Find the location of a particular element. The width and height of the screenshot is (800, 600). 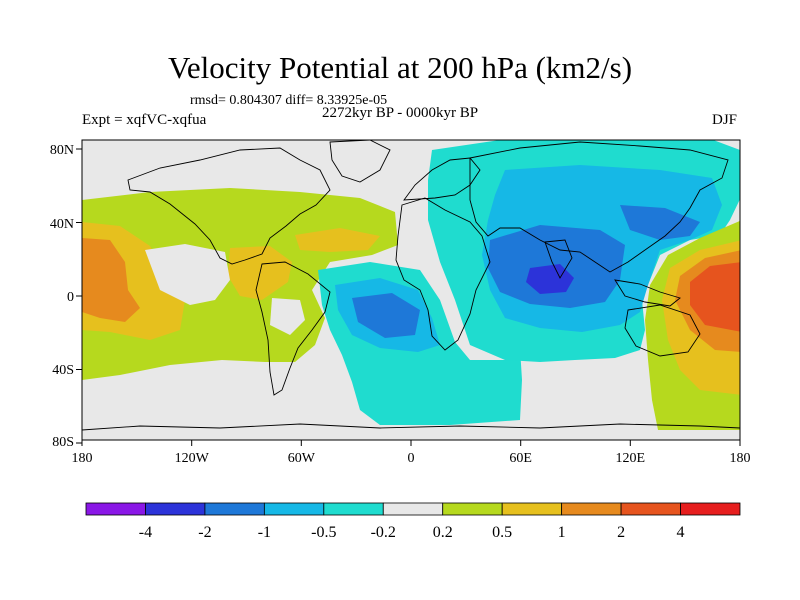

region-deep-orange-pacific-west is located at coordinates (111, 280).